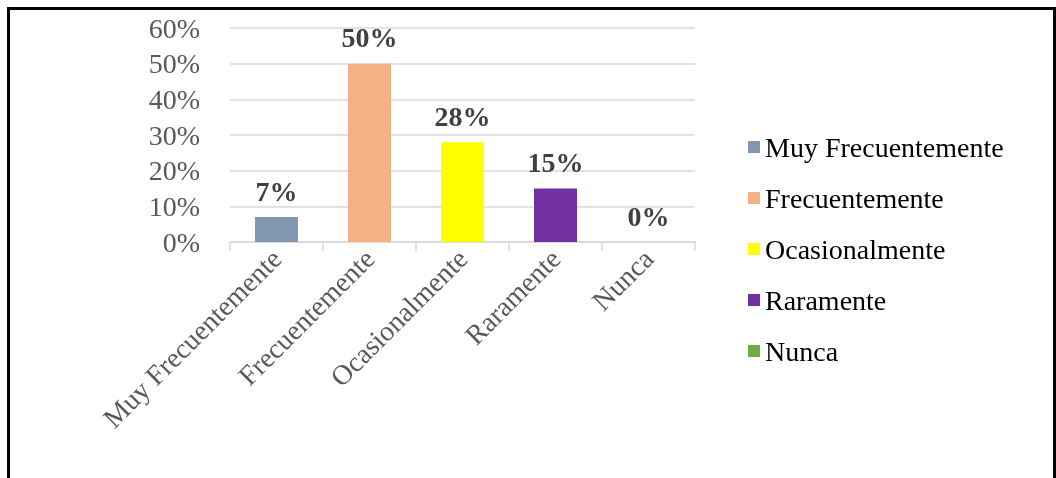 Image resolution: width=1056 pixels, height=478 pixels. What do you see at coordinates (174, 171) in the screenshot?
I see `y-tick-label: 20%` at bounding box center [174, 171].